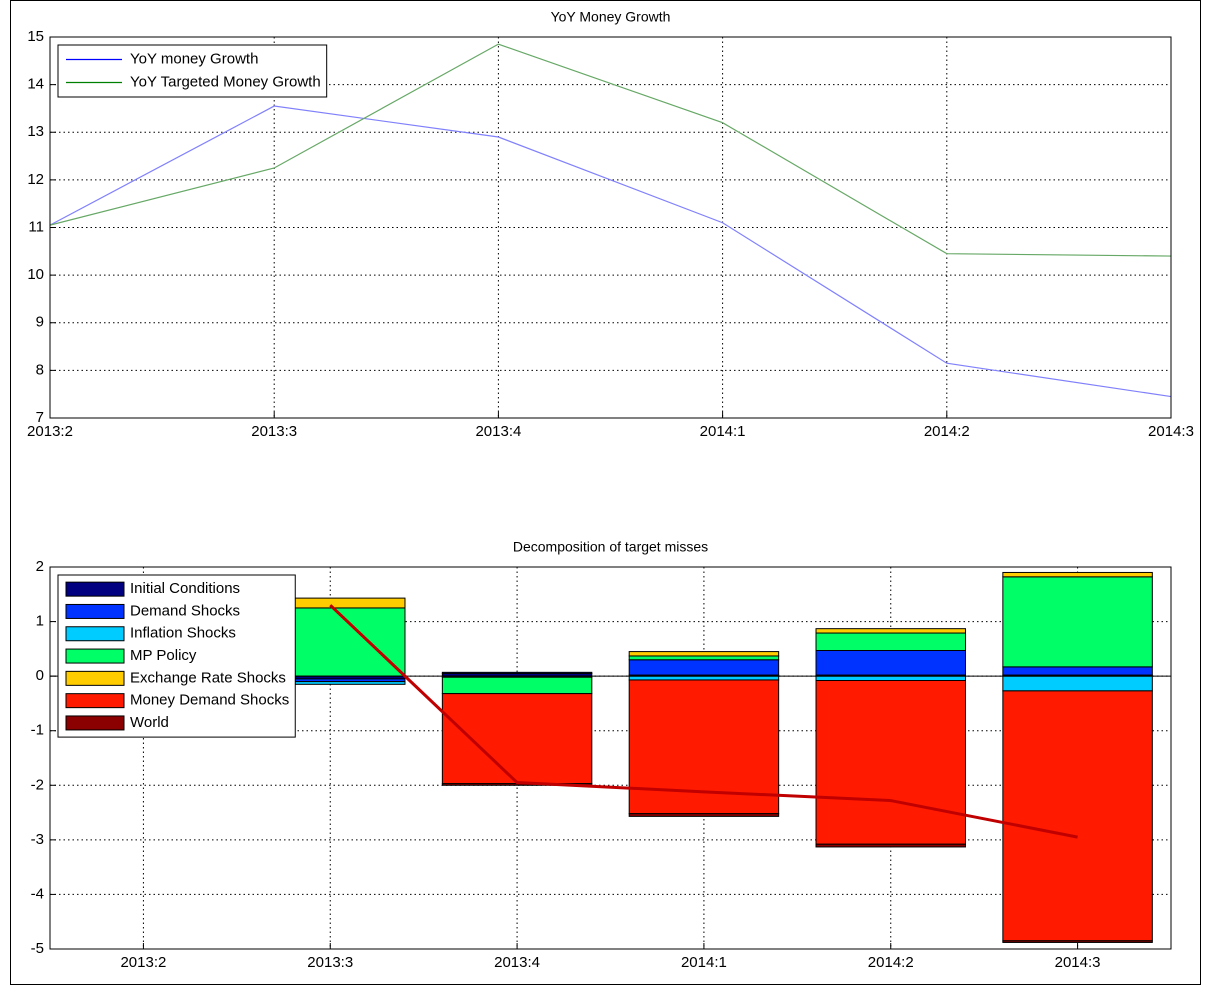 Image resolution: width=1209 pixels, height=986 pixels. I want to click on chart-title: Decomposition of target misses, so click(610, 547).